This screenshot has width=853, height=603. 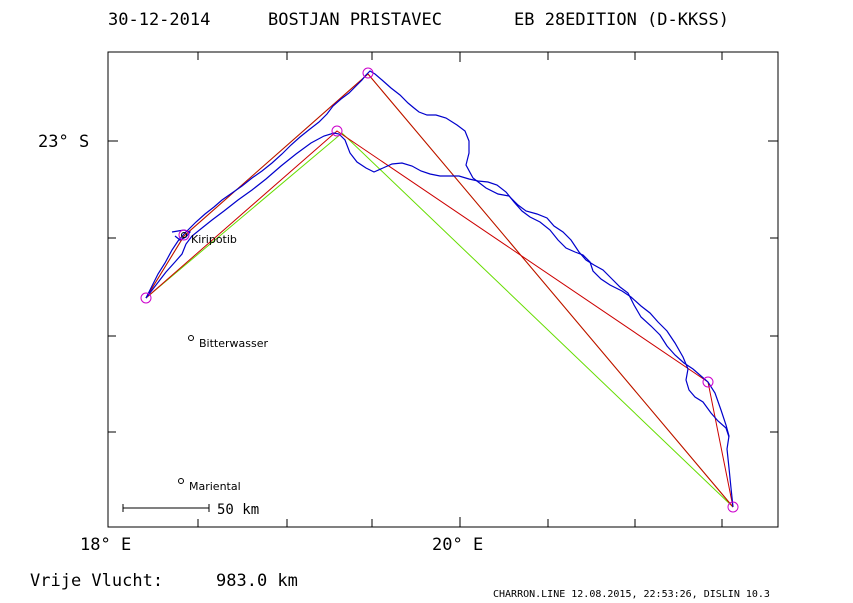 What do you see at coordinates (159, 20) in the screenshot?
I see `flight-date: 30-12-2014` at bounding box center [159, 20].